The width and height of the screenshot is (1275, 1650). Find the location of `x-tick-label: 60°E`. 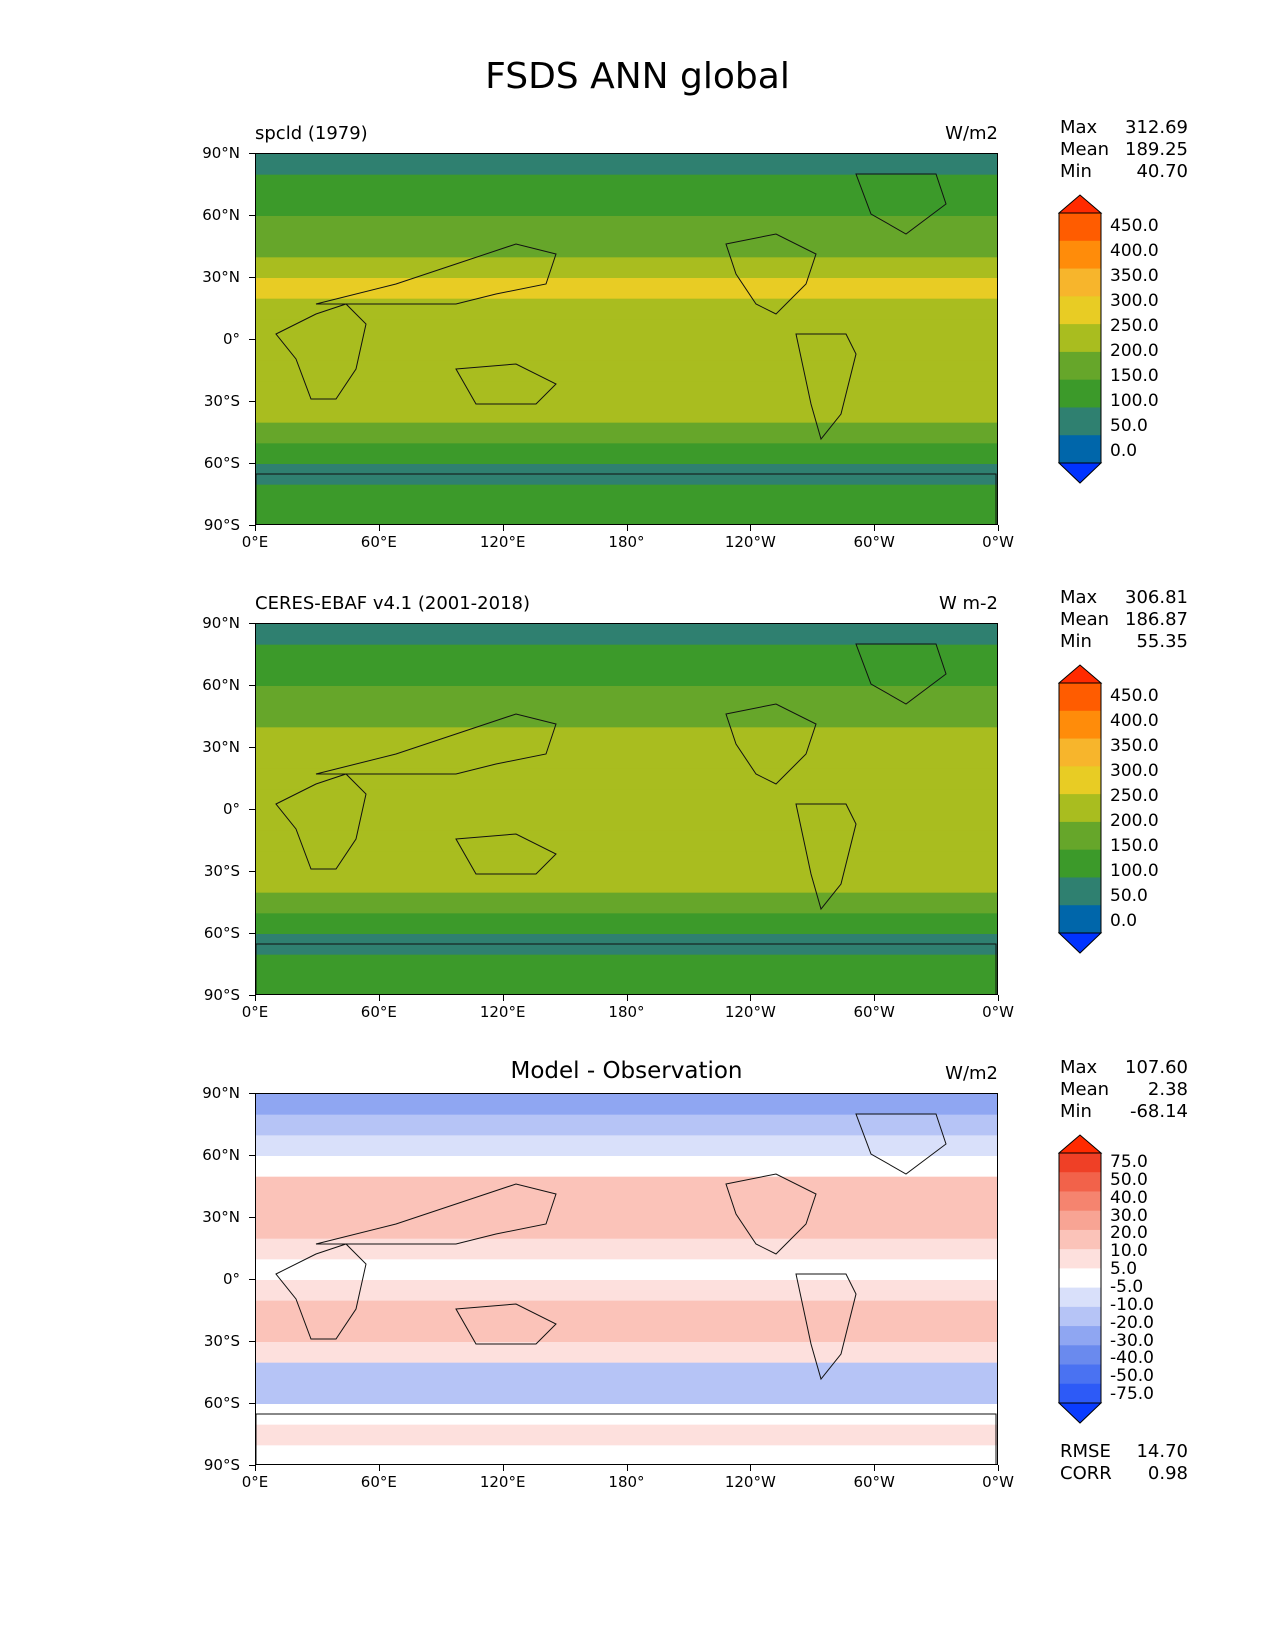

x-tick-label: 60°E is located at coordinates (378, 1482).